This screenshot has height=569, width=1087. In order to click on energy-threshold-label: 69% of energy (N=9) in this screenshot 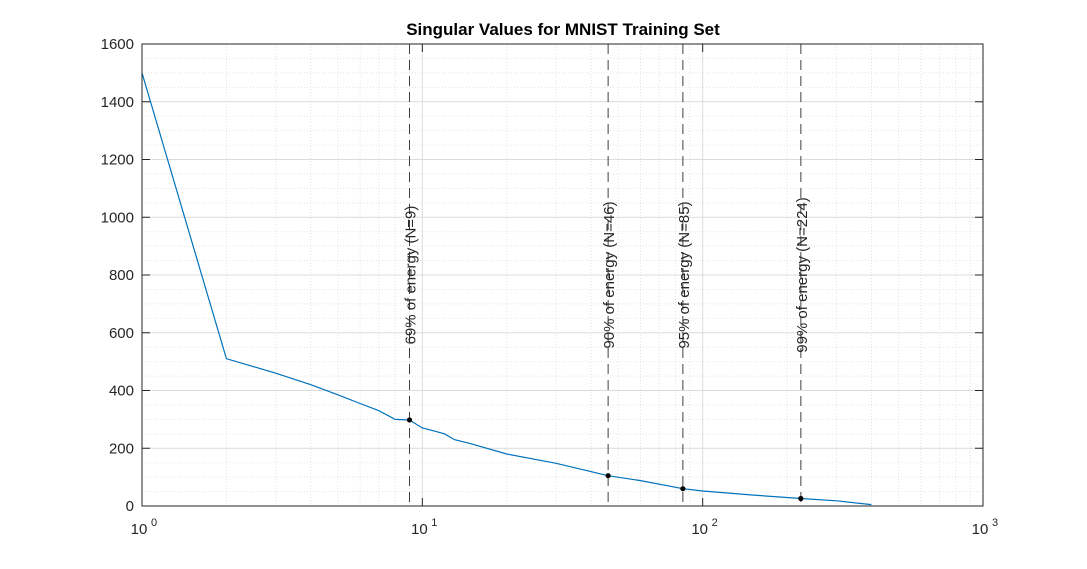, I will do `click(411, 275)`.